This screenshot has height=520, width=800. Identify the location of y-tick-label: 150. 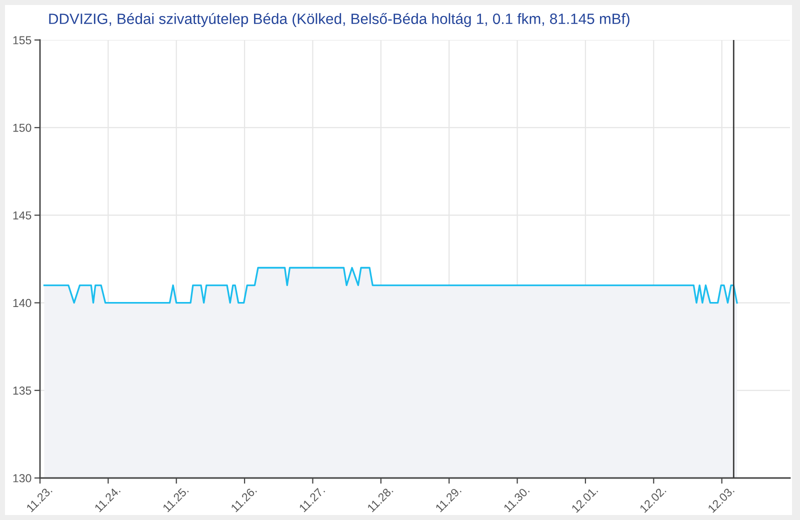
(22, 128).